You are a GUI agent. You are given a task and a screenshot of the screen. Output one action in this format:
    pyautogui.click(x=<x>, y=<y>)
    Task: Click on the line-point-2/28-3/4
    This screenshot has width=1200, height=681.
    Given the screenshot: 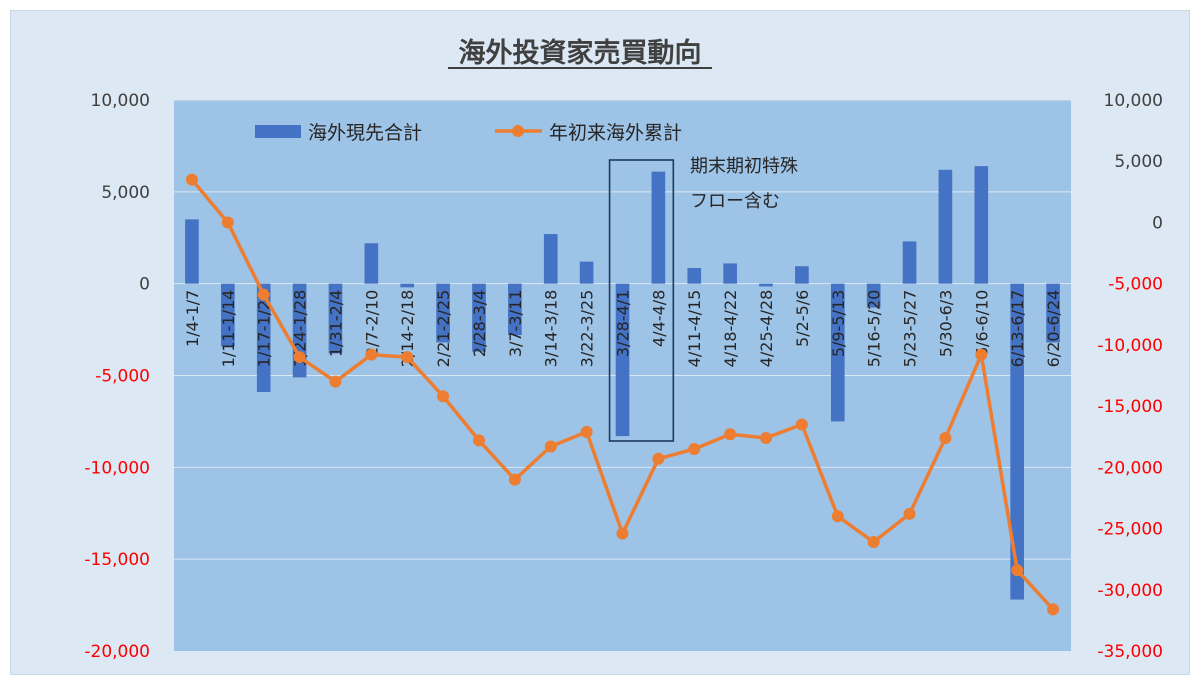 What is the action you would take?
    pyautogui.click(x=478, y=440)
    